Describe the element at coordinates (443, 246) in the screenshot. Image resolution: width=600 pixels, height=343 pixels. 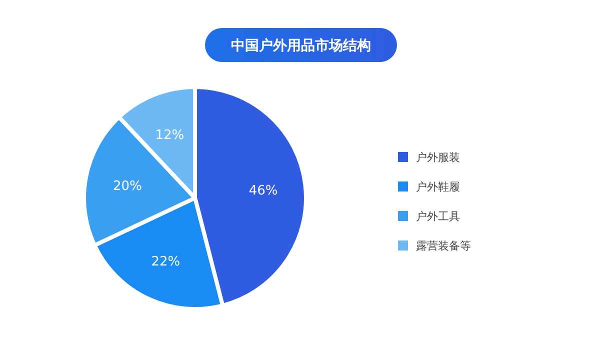
I see `legend-label: 露营装备等` at that location.